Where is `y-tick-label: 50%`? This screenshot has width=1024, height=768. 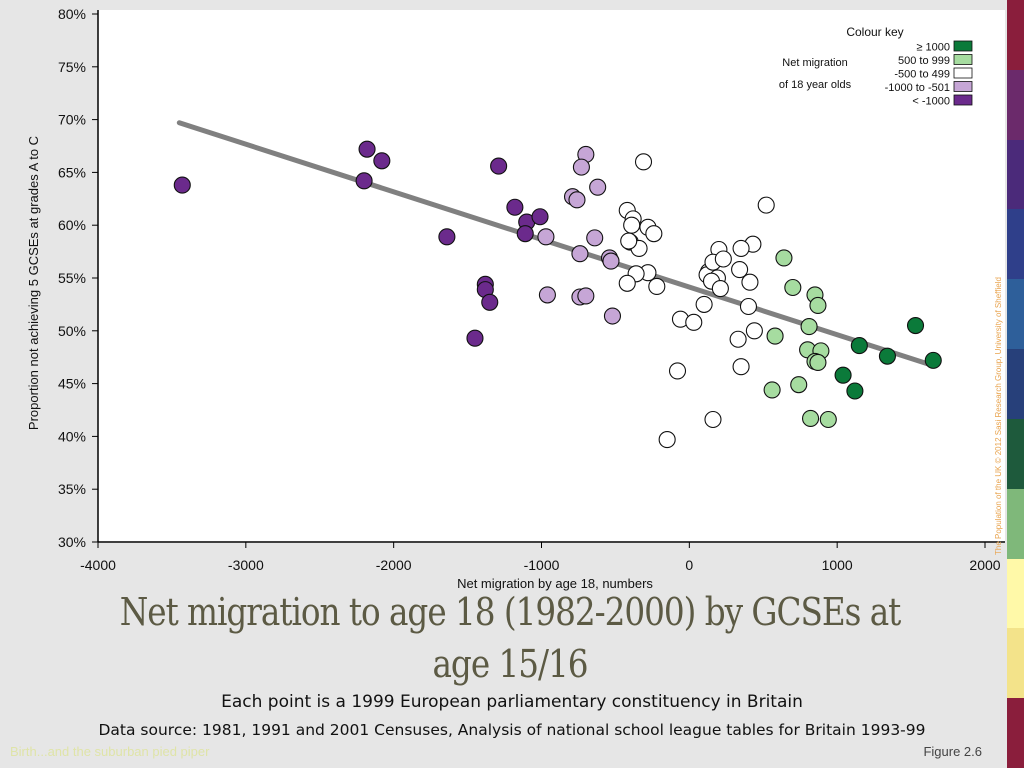
y-tick-label: 50% is located at coordinates (72, 331).